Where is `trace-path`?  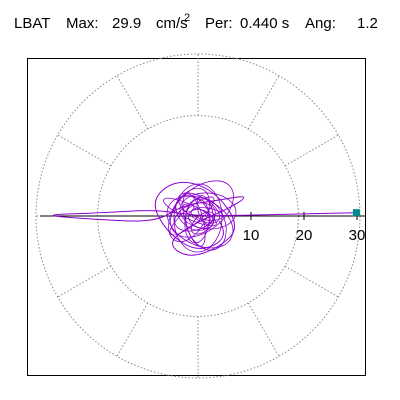 trace-path is located at coordinates (205, 218).